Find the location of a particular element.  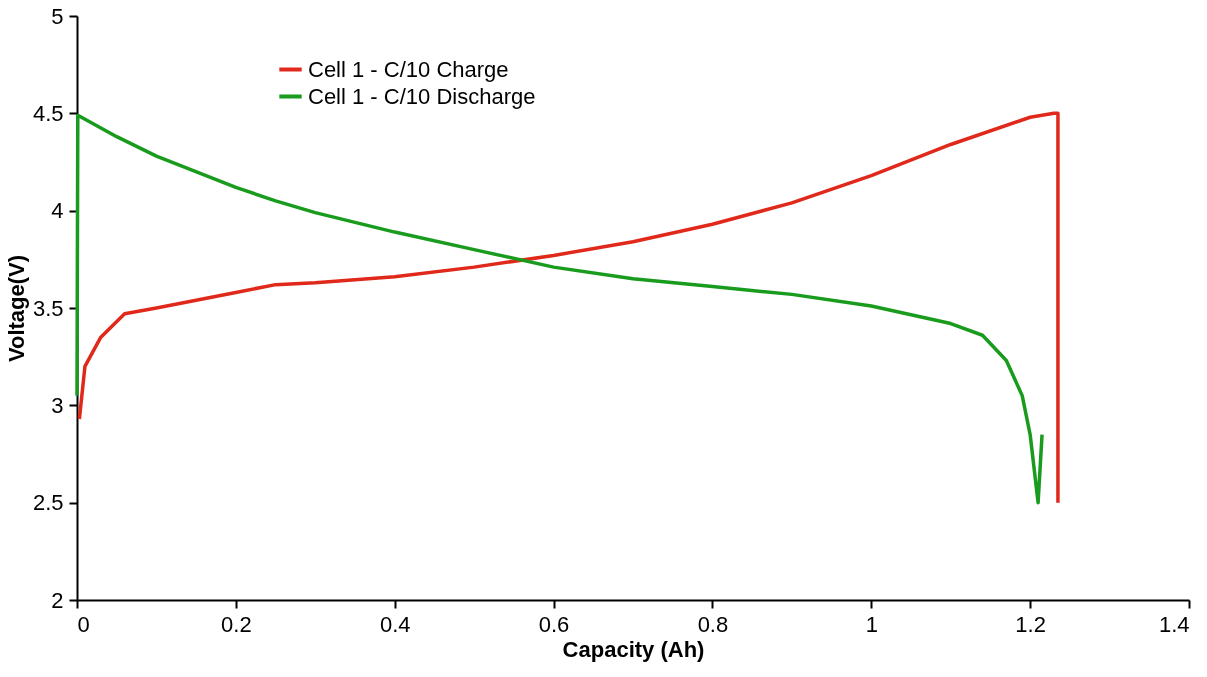

y-tick-label: 5 is located at coordinates (57, 16).